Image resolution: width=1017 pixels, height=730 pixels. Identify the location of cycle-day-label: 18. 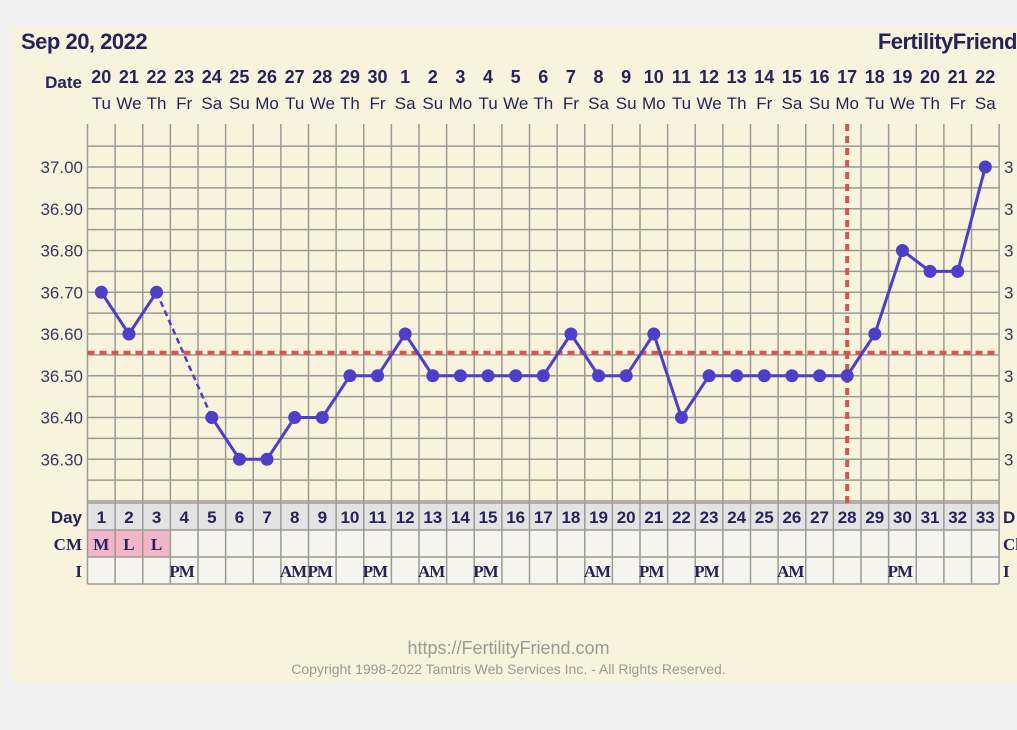
(570, 517).